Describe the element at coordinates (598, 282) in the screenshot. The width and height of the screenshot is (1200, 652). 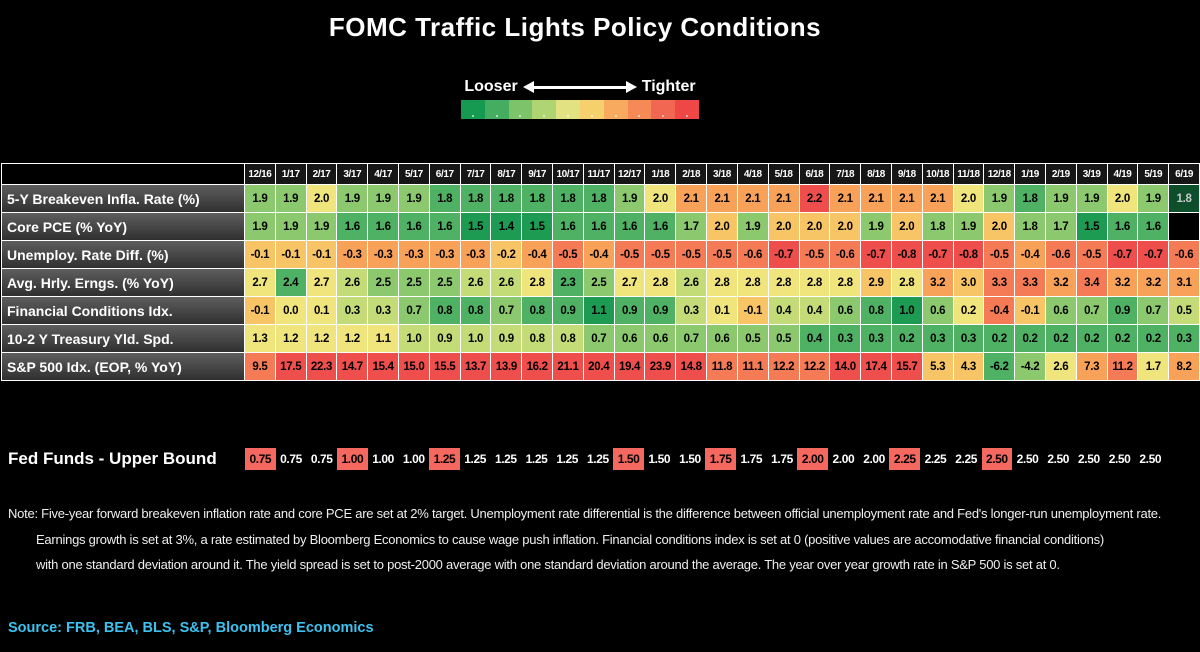
I see `heatmap-cell: 2.5` at that location.